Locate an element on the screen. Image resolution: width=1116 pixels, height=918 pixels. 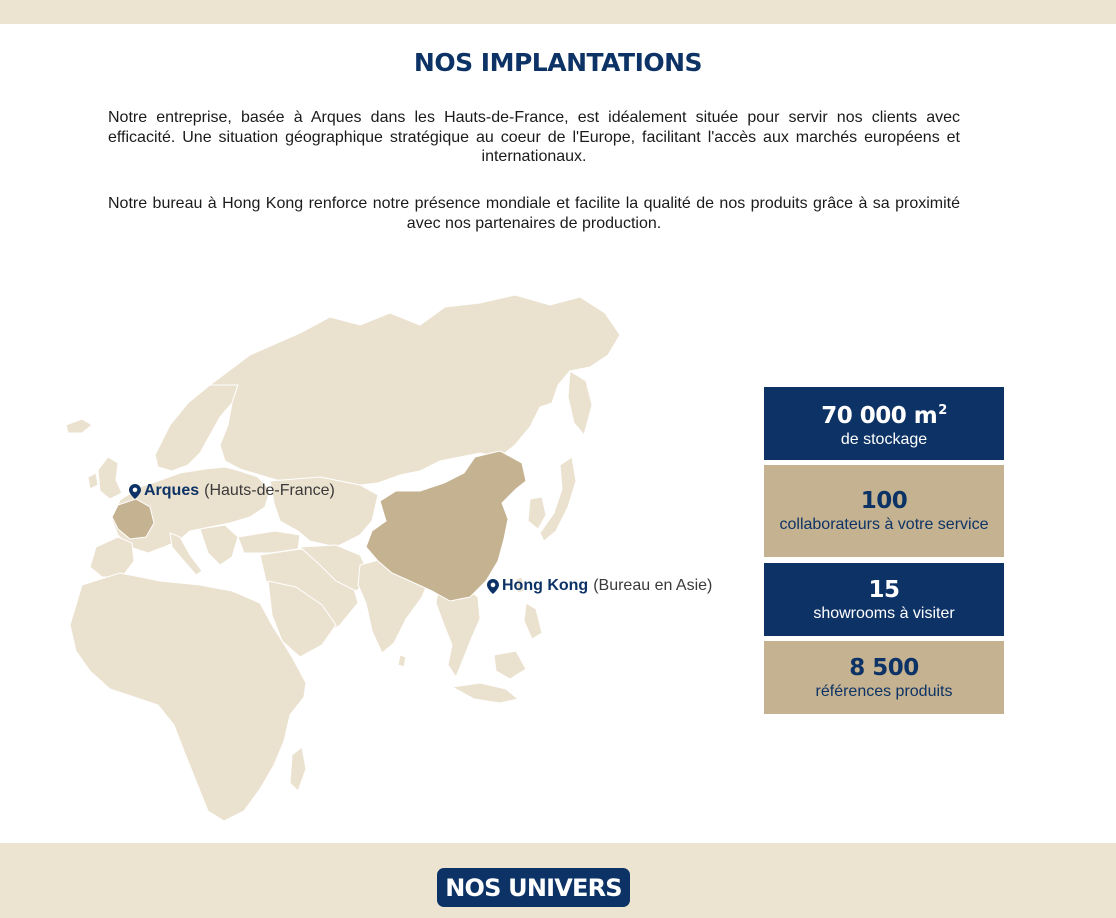
stat-references-value: 8 500 is located at coordinates (884, 667).